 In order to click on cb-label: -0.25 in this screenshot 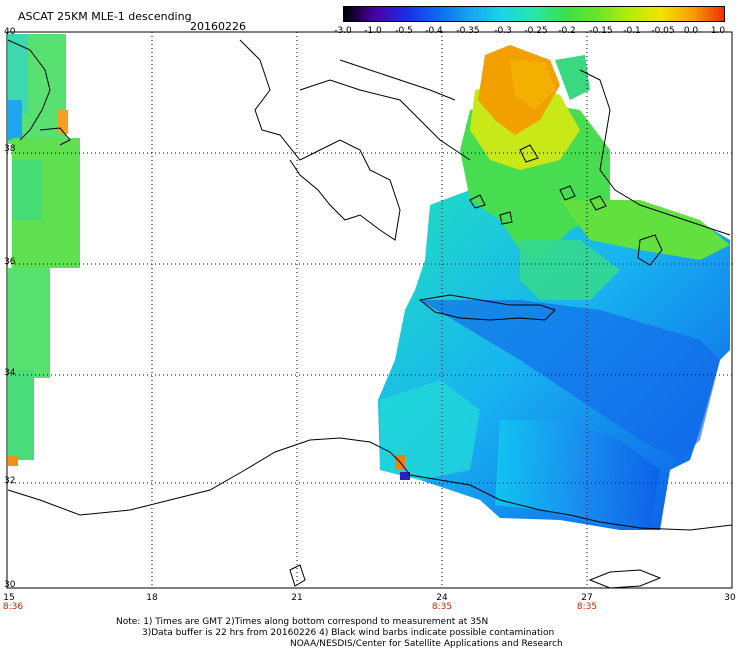, I will do `click(536, 31)`.